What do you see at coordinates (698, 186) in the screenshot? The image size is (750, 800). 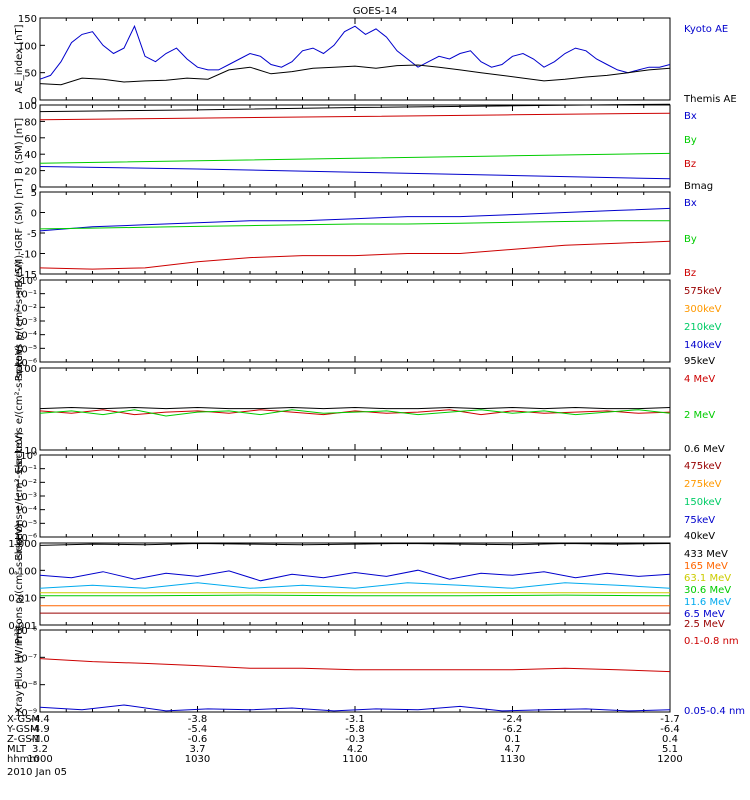 I see `legend-label: Bmag` at bounding box center [698, 186].